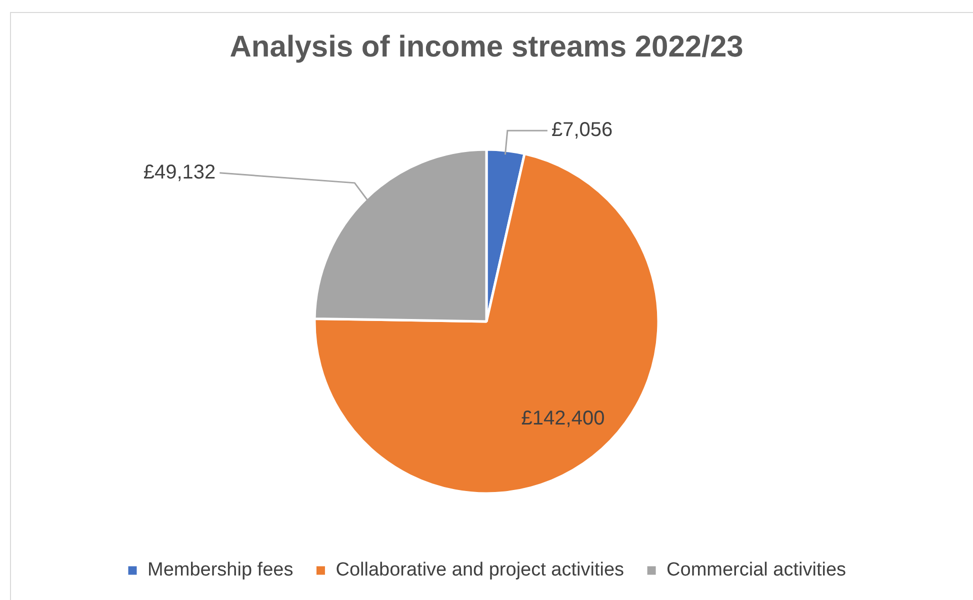 The image size is (973, 600). I want to click on legend-label: Commercial activities, so click(756, 570).